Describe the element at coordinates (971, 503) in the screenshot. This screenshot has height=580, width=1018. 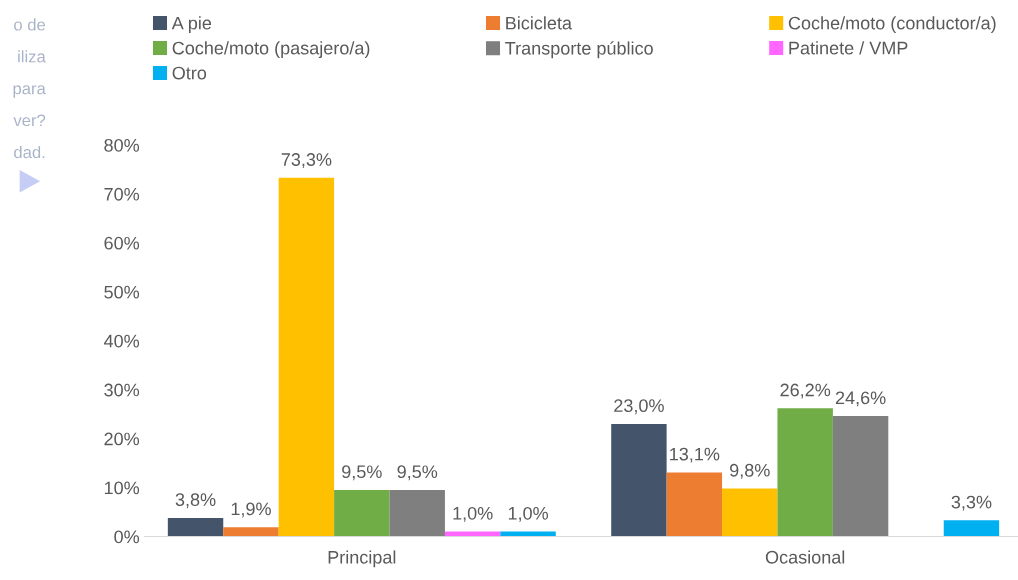
I see `data-label: 3,3%` at that location.